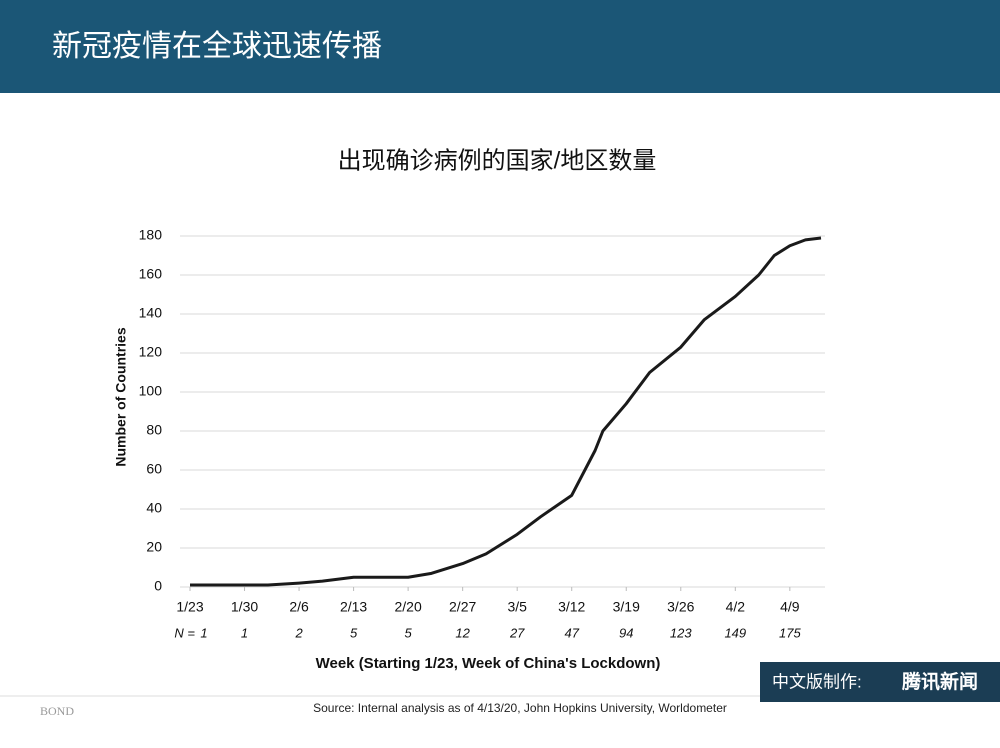 The image size is (1000, 748). Describe the element at coordinates (154, 430) in the screenshot. I see `y-tick-label: 80` at that location.